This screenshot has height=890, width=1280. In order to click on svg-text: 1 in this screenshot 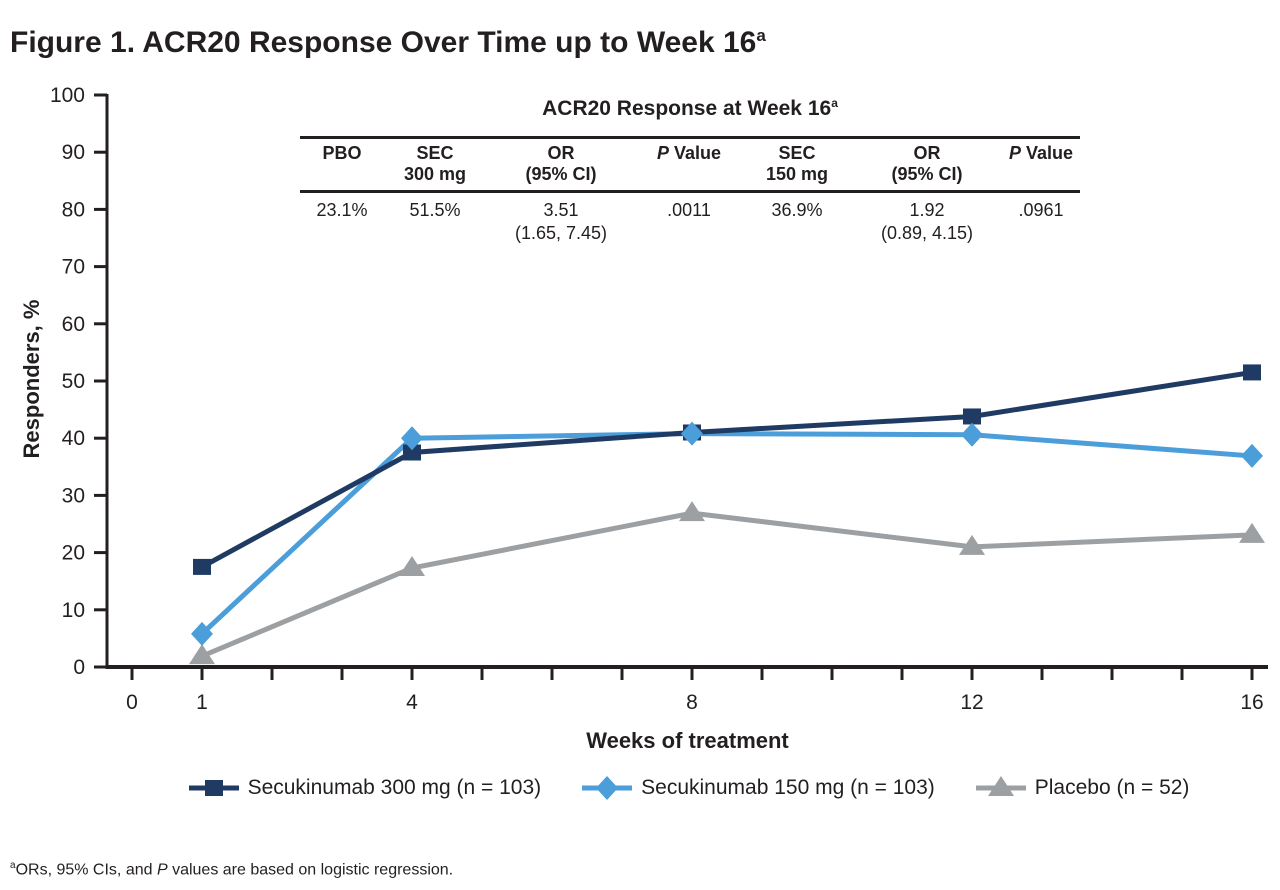, I will do `click(202, 702)`.